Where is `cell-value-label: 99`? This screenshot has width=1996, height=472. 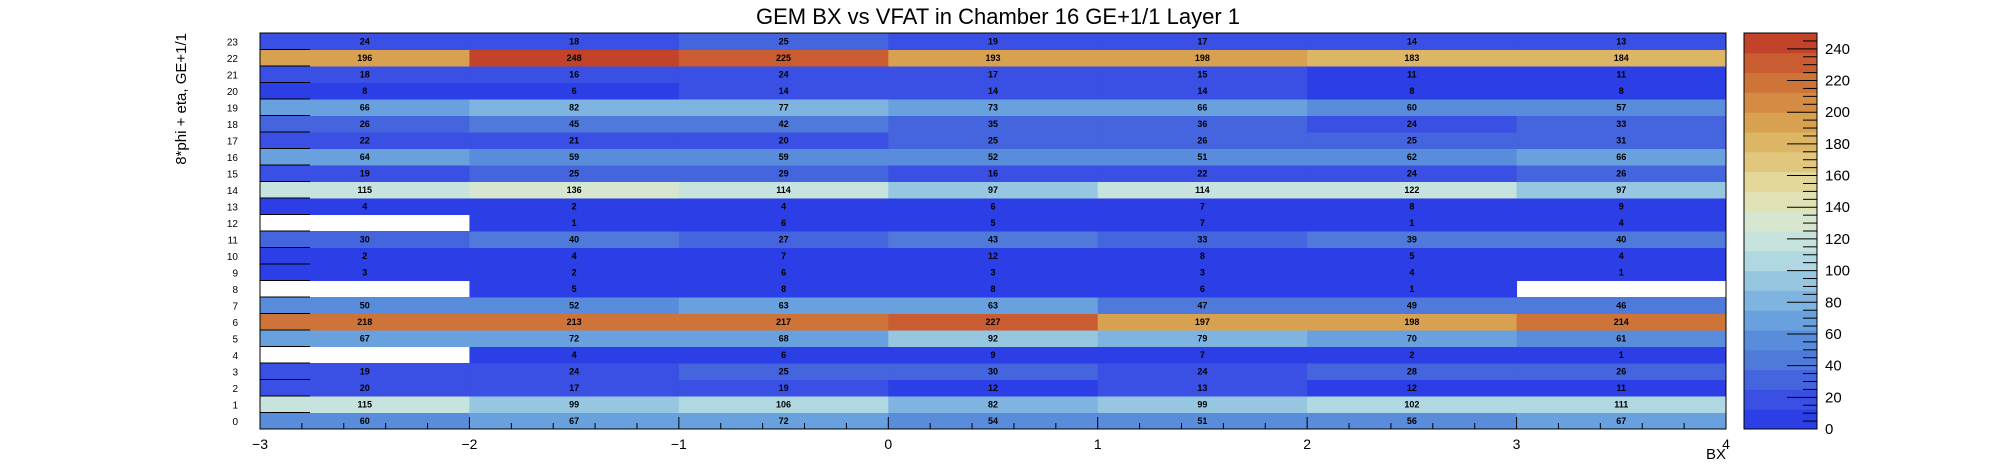
cell-value-label: 99 is located at coordinates (574, 404).